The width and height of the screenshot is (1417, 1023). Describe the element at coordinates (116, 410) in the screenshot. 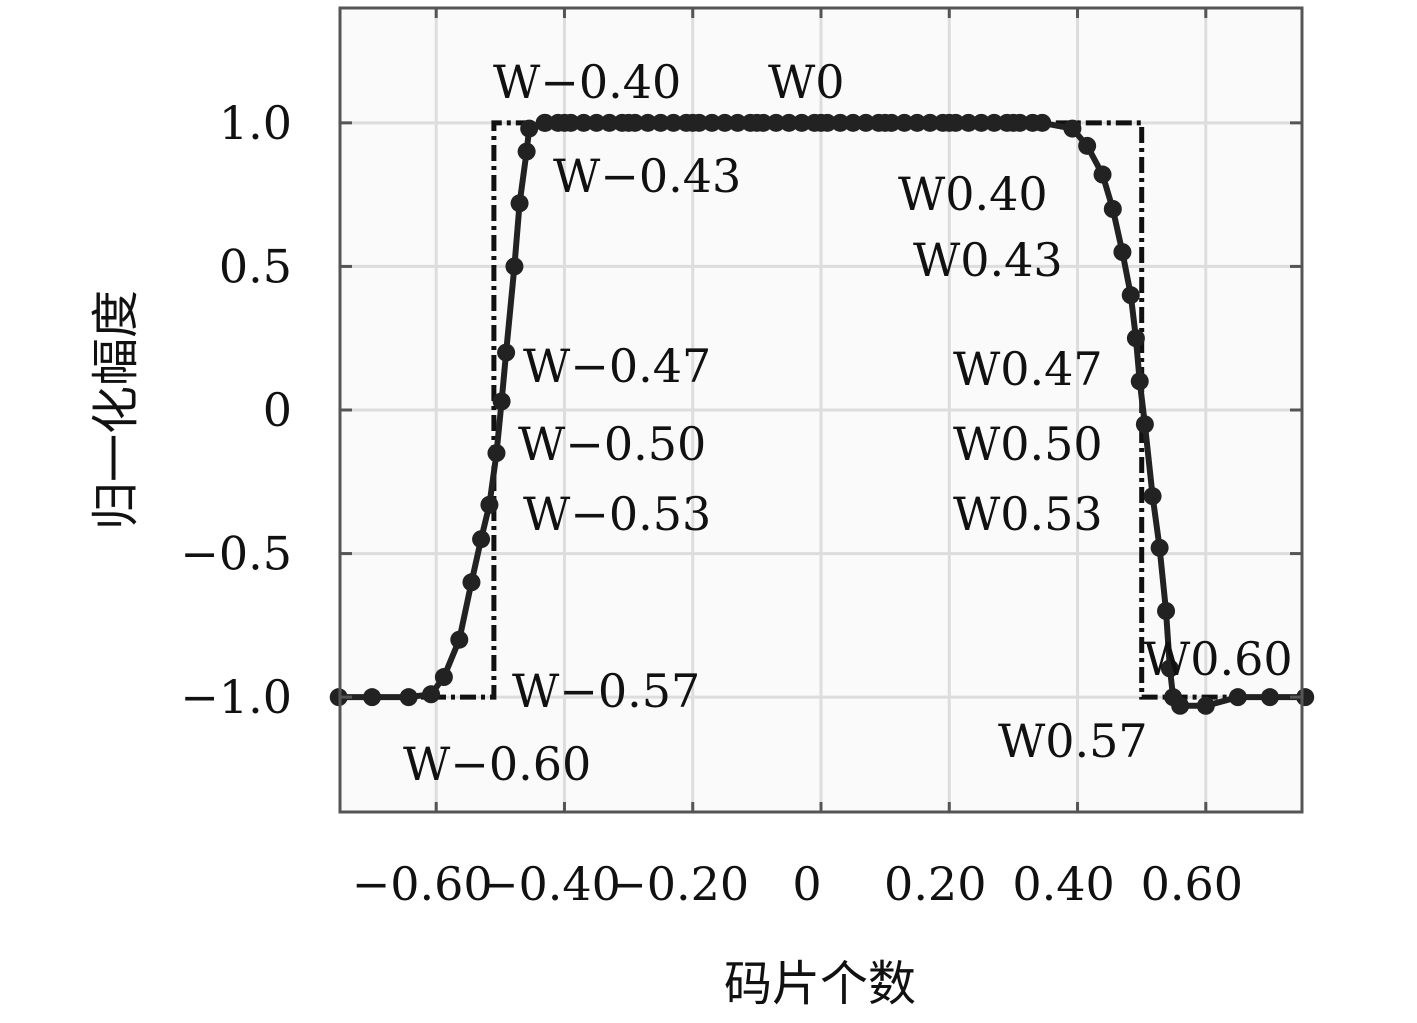

I see `y-axis-label: 归一化幅度` at that location.